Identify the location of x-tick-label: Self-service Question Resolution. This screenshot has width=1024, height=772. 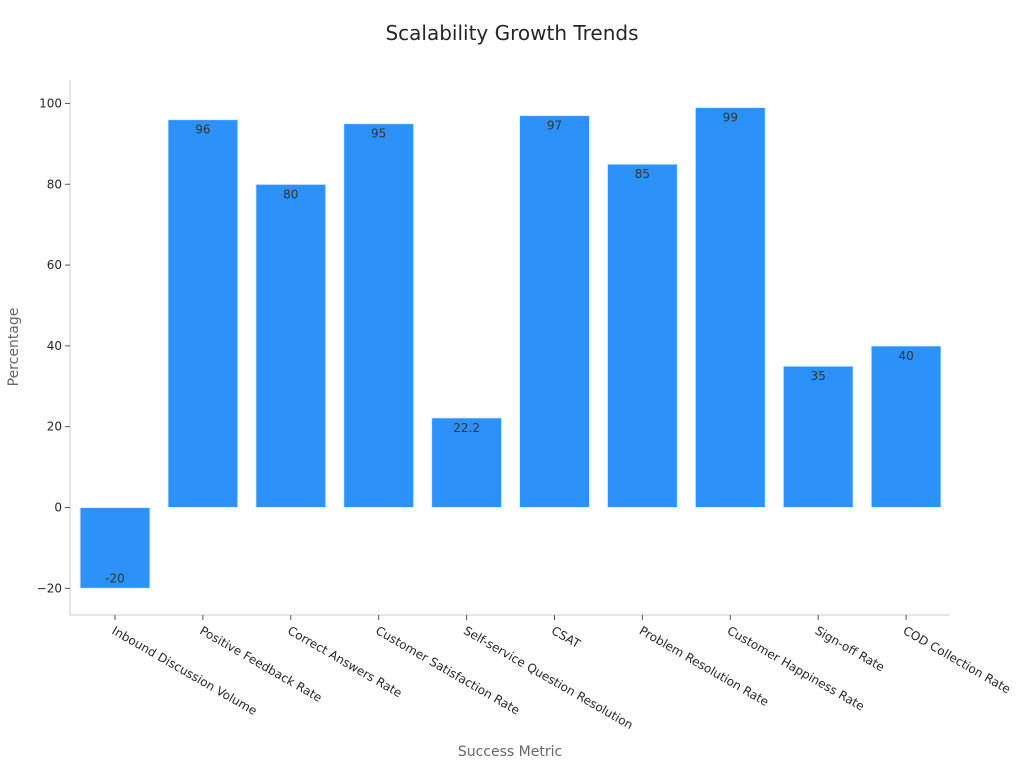
(548, 677).